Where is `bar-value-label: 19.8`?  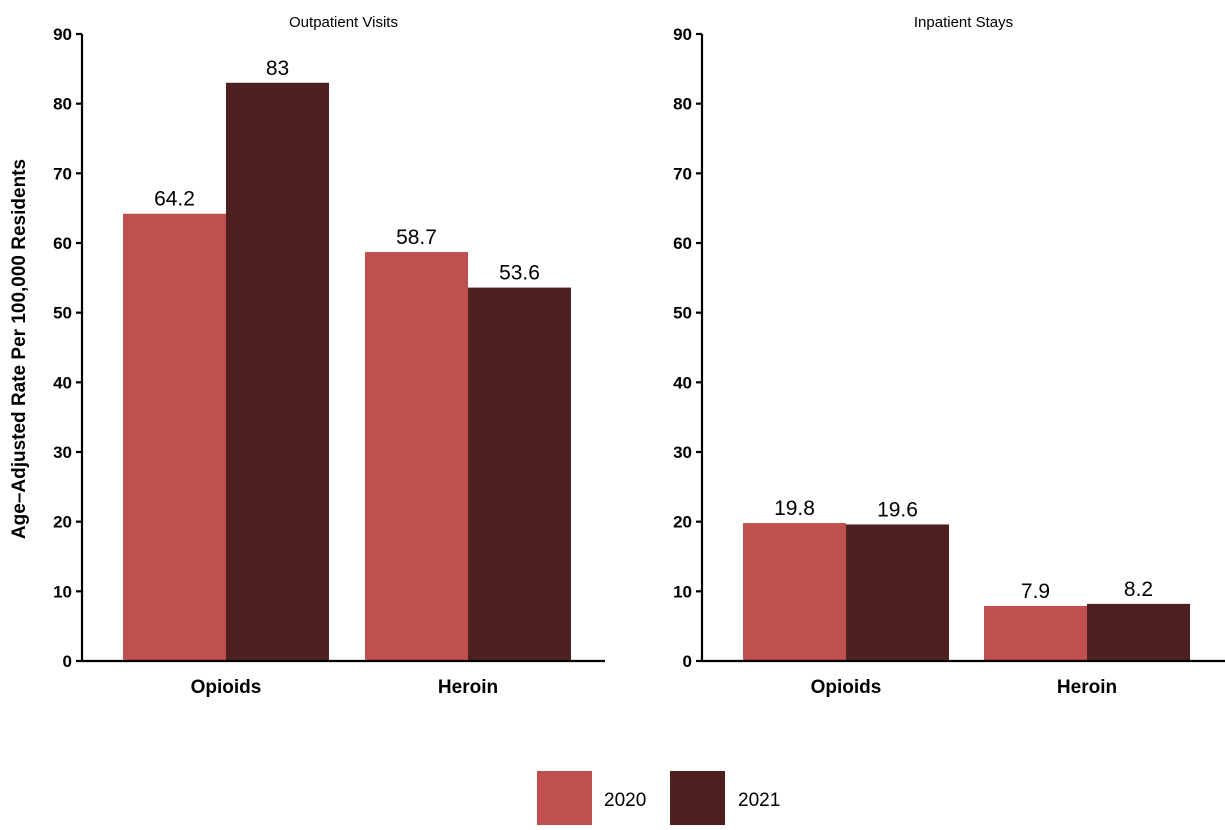
bar-value-label: 19.8 is located at coordinates (794, 508).